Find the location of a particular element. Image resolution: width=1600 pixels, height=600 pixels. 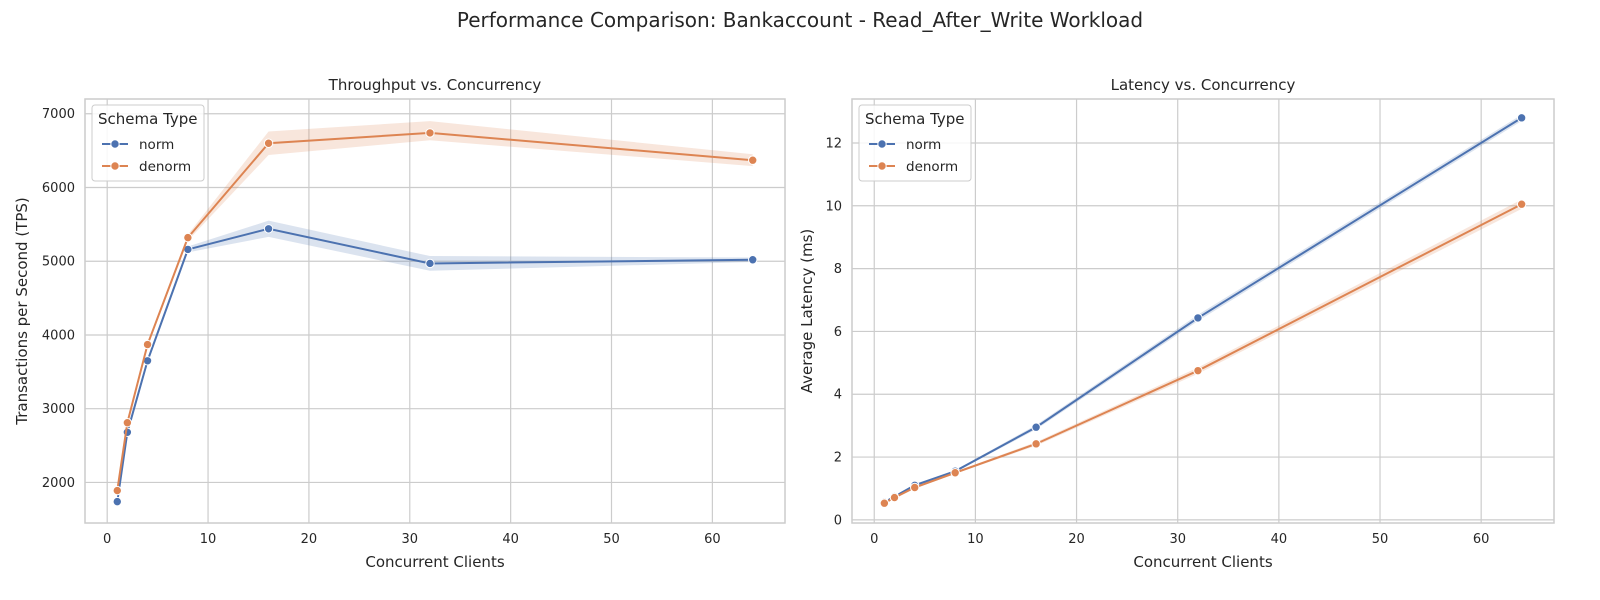

y-tick-label: 12 is located at coordinates (833, 143).